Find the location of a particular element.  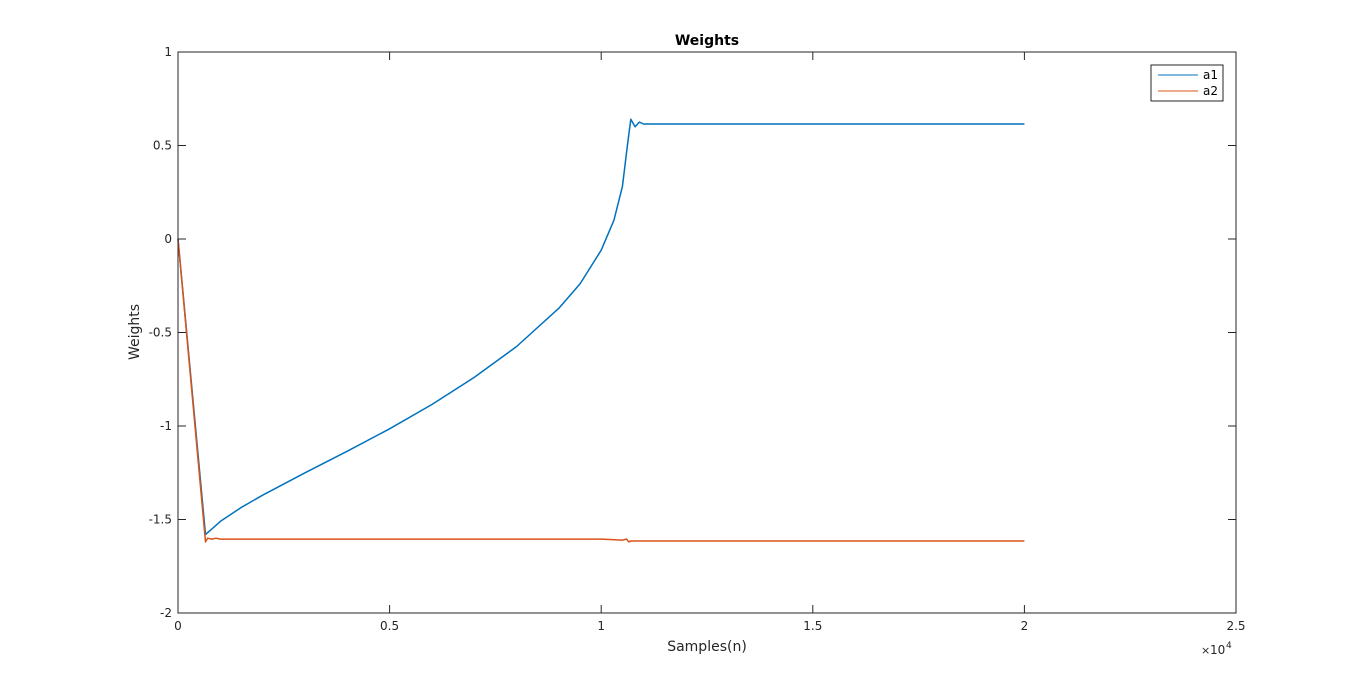

x-tick-label: 1 is located at coordinates (601, 626).